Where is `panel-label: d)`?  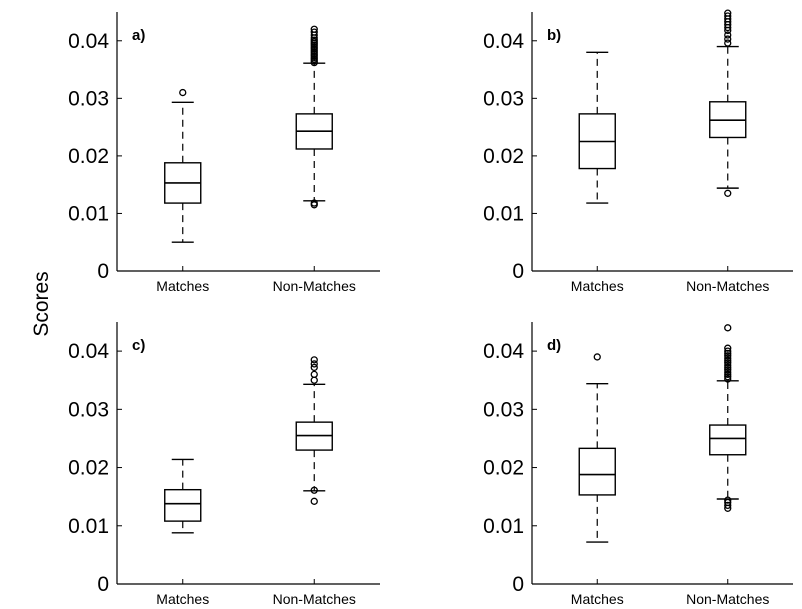
panel-label: d) is located at coordinates (554, 345).